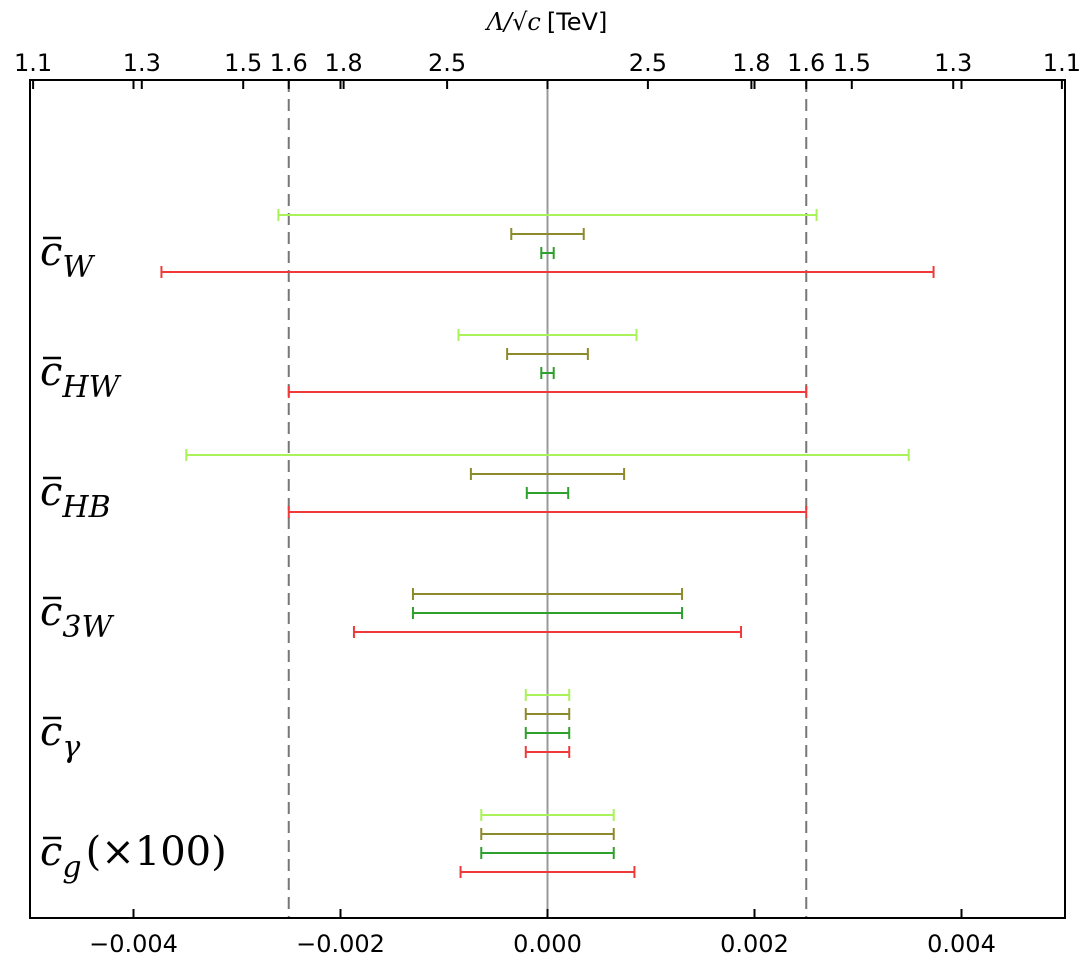 This screenshot has width=1088, height=957. What do you see at coordinates (60, 737) in the screenshot?
I see `row-label: cγ` at bounding box center [60, 737].